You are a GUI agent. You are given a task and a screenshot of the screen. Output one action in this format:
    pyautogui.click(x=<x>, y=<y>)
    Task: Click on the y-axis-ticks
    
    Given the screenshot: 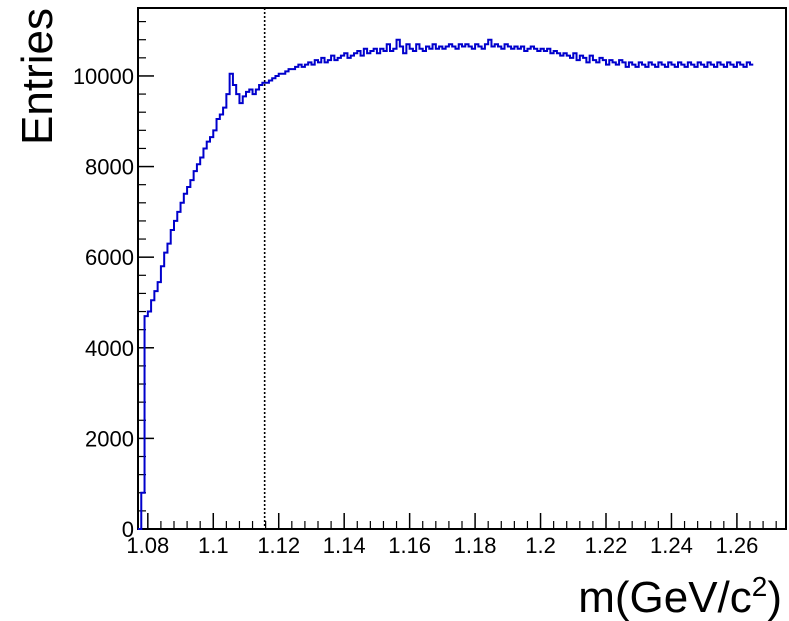 What is the action you would take?
    pyautogui.click(x=146, y=275)
    